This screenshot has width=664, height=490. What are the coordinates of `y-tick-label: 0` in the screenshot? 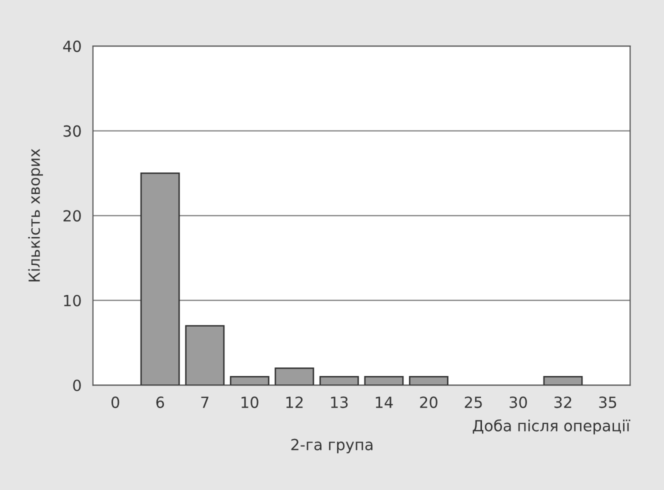 It's located at (77, 386).